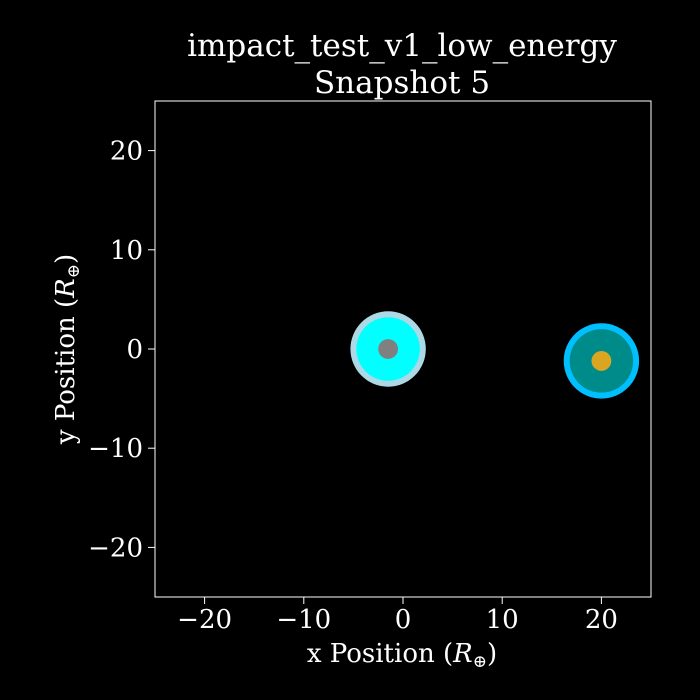 The height and width of the screenshot is (700, 700). What do you see at coordinates (66, 259) in the screenshot?
I see `y-axis-label-close: )` at bounding box center [66, 259].